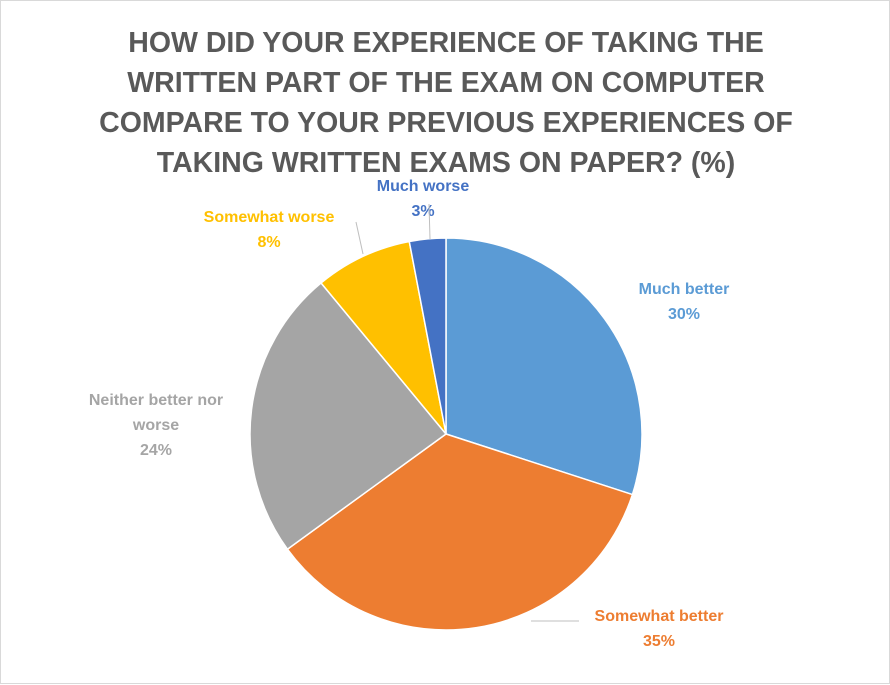 Image resolution: width=890 pixels, height=685 pixels. I want to click on data-label-category: Somewhat worse, so click(269, 217).